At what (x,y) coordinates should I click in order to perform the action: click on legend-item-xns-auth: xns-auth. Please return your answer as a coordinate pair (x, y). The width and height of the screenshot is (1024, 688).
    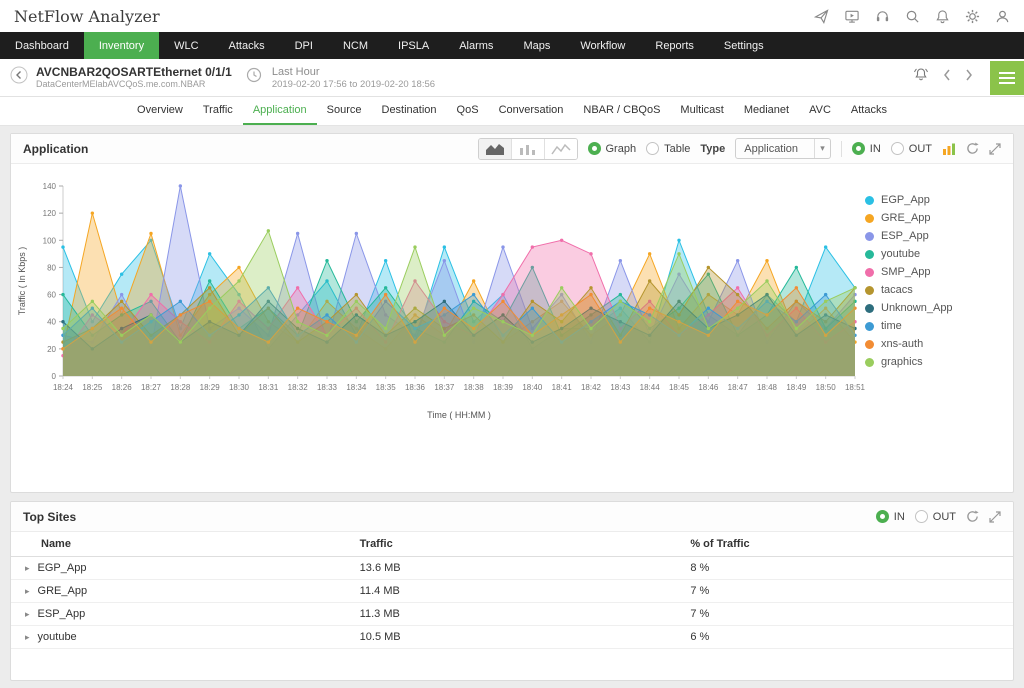
    Looking at the image, I should click on (937, 344).